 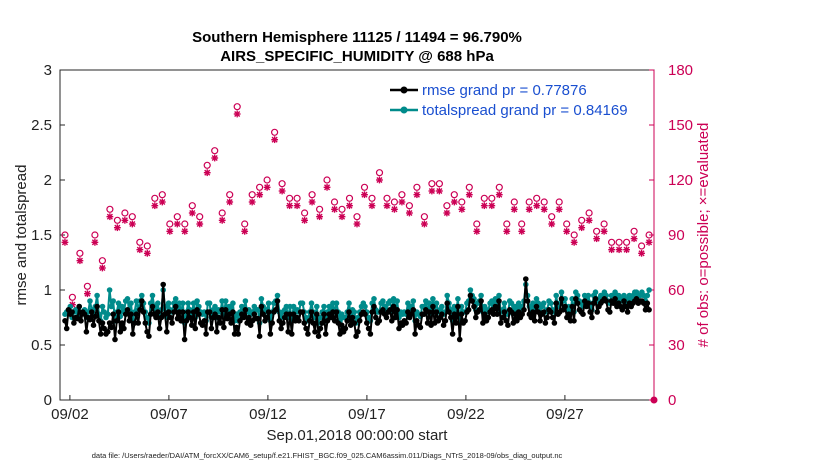 I want to click on obs-zero-marker, so click(x=654, y=400).